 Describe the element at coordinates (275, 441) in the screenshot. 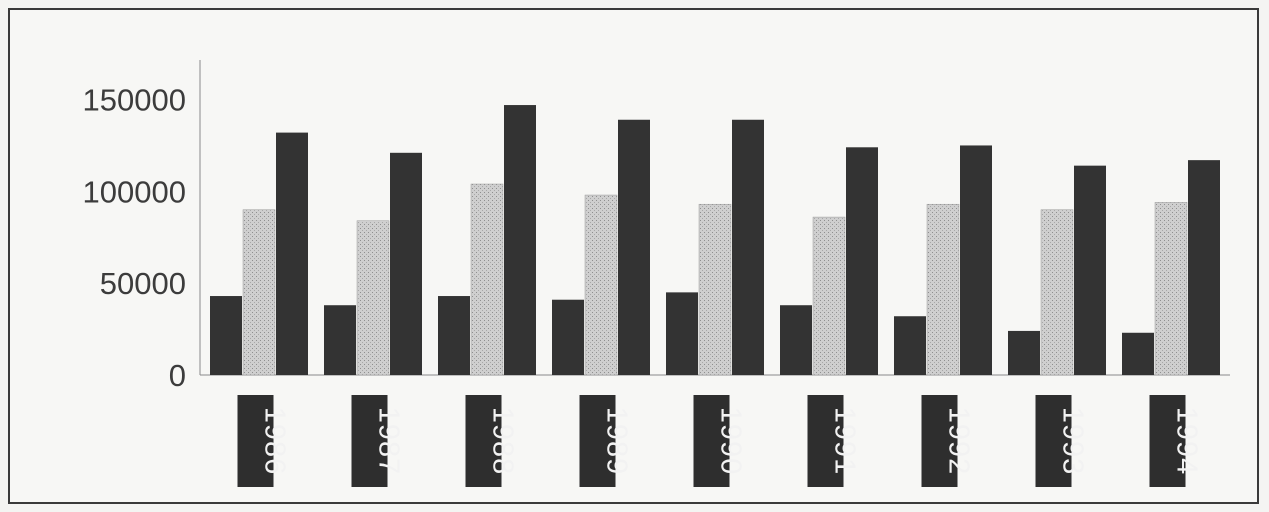

I see `x-tick-label: 1986` at that location.